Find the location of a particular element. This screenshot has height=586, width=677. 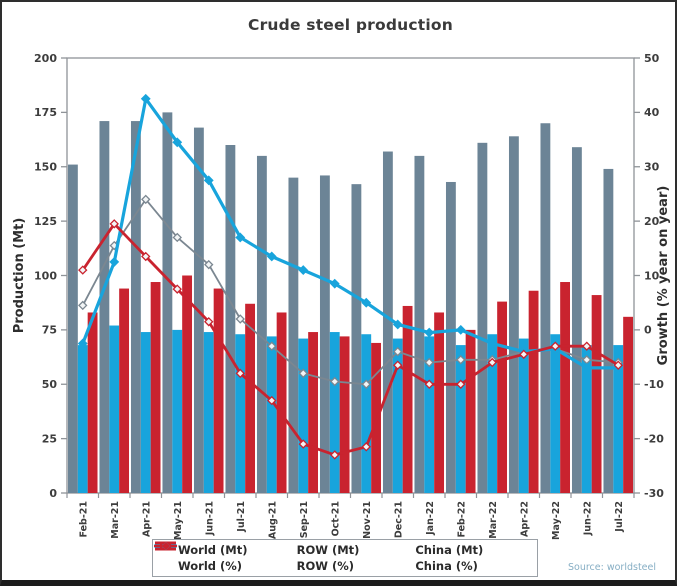

y-right-tick-label: 20 is located at coordinates (652, 221).